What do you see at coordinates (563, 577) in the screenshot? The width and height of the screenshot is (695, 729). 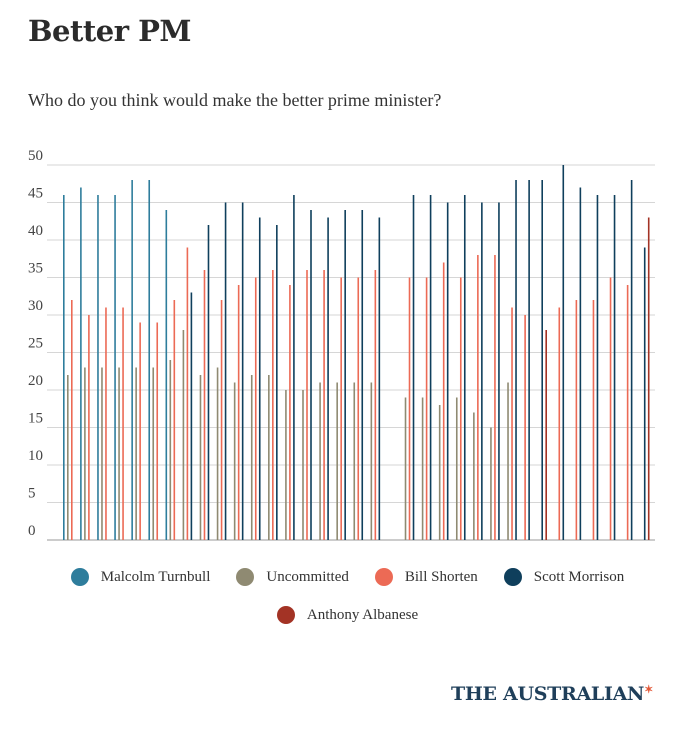 I see `legend-item-scott-morrison: Scott Morrison` at bounding box center [563, 577].